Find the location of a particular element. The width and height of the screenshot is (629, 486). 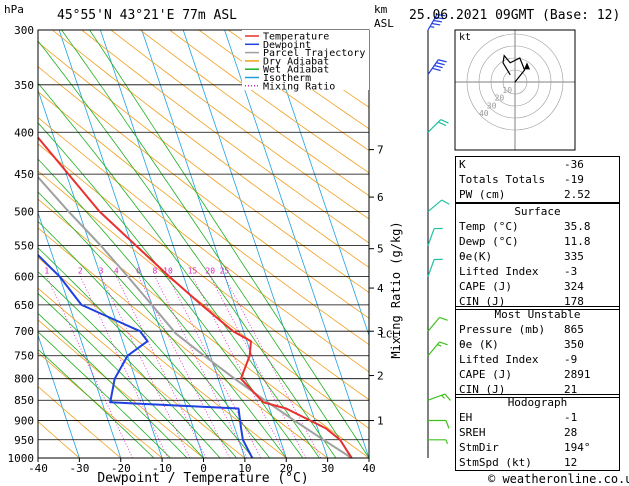

surface-row: CIN (J) 178 is located at coordinates (521, 301).